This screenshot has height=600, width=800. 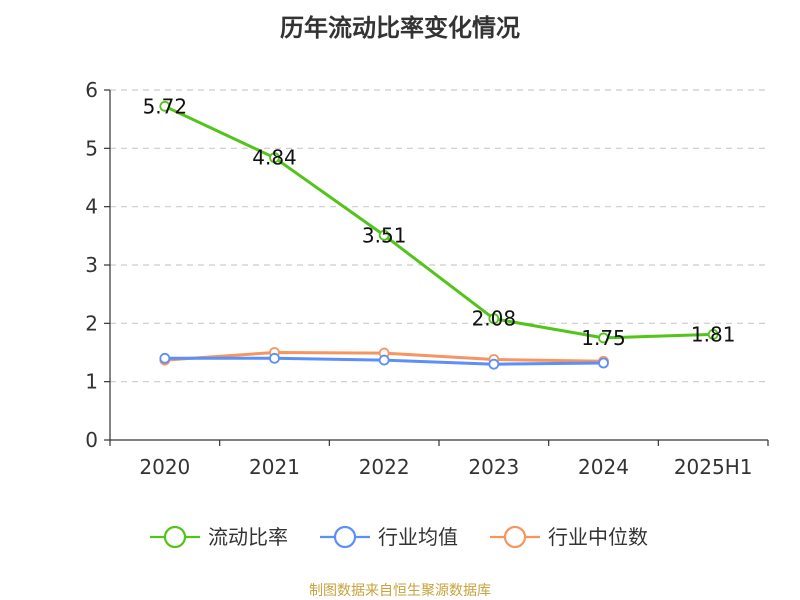 I want to click on data-label: 1.75, so click(x=603, y=338).